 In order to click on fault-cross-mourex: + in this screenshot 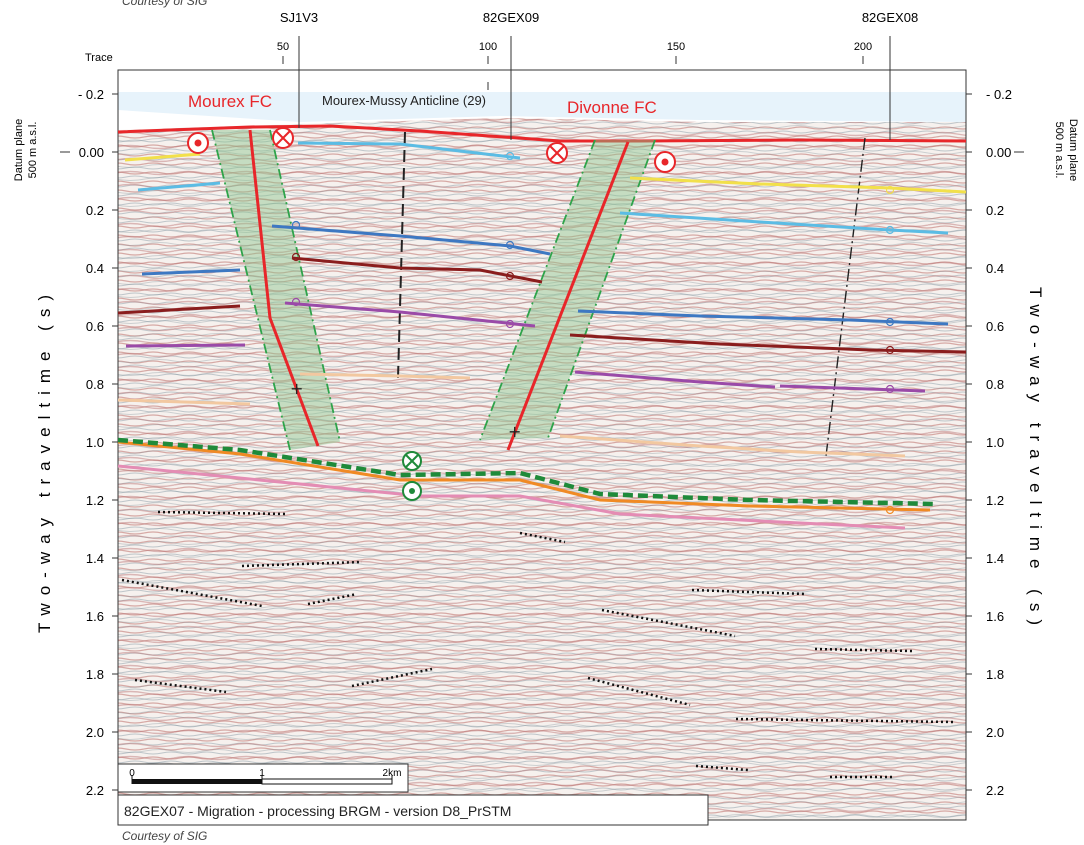, I will do `click(296, 388)`.